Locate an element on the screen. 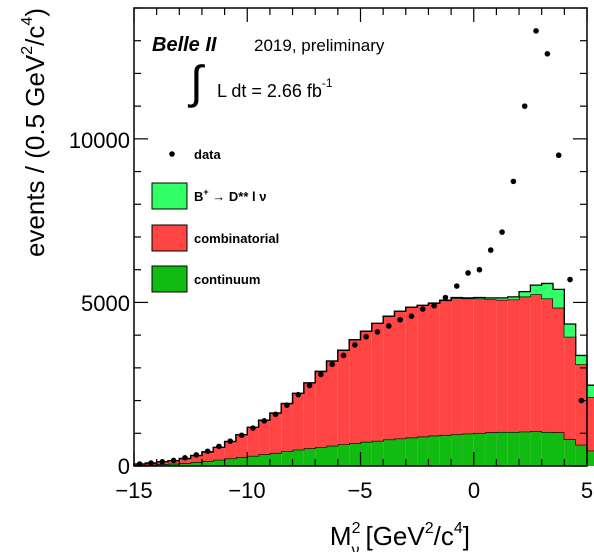 The height and width of the screenshot is (552, 594). x-tick-label: −10 is located at coordinates (246, 490).